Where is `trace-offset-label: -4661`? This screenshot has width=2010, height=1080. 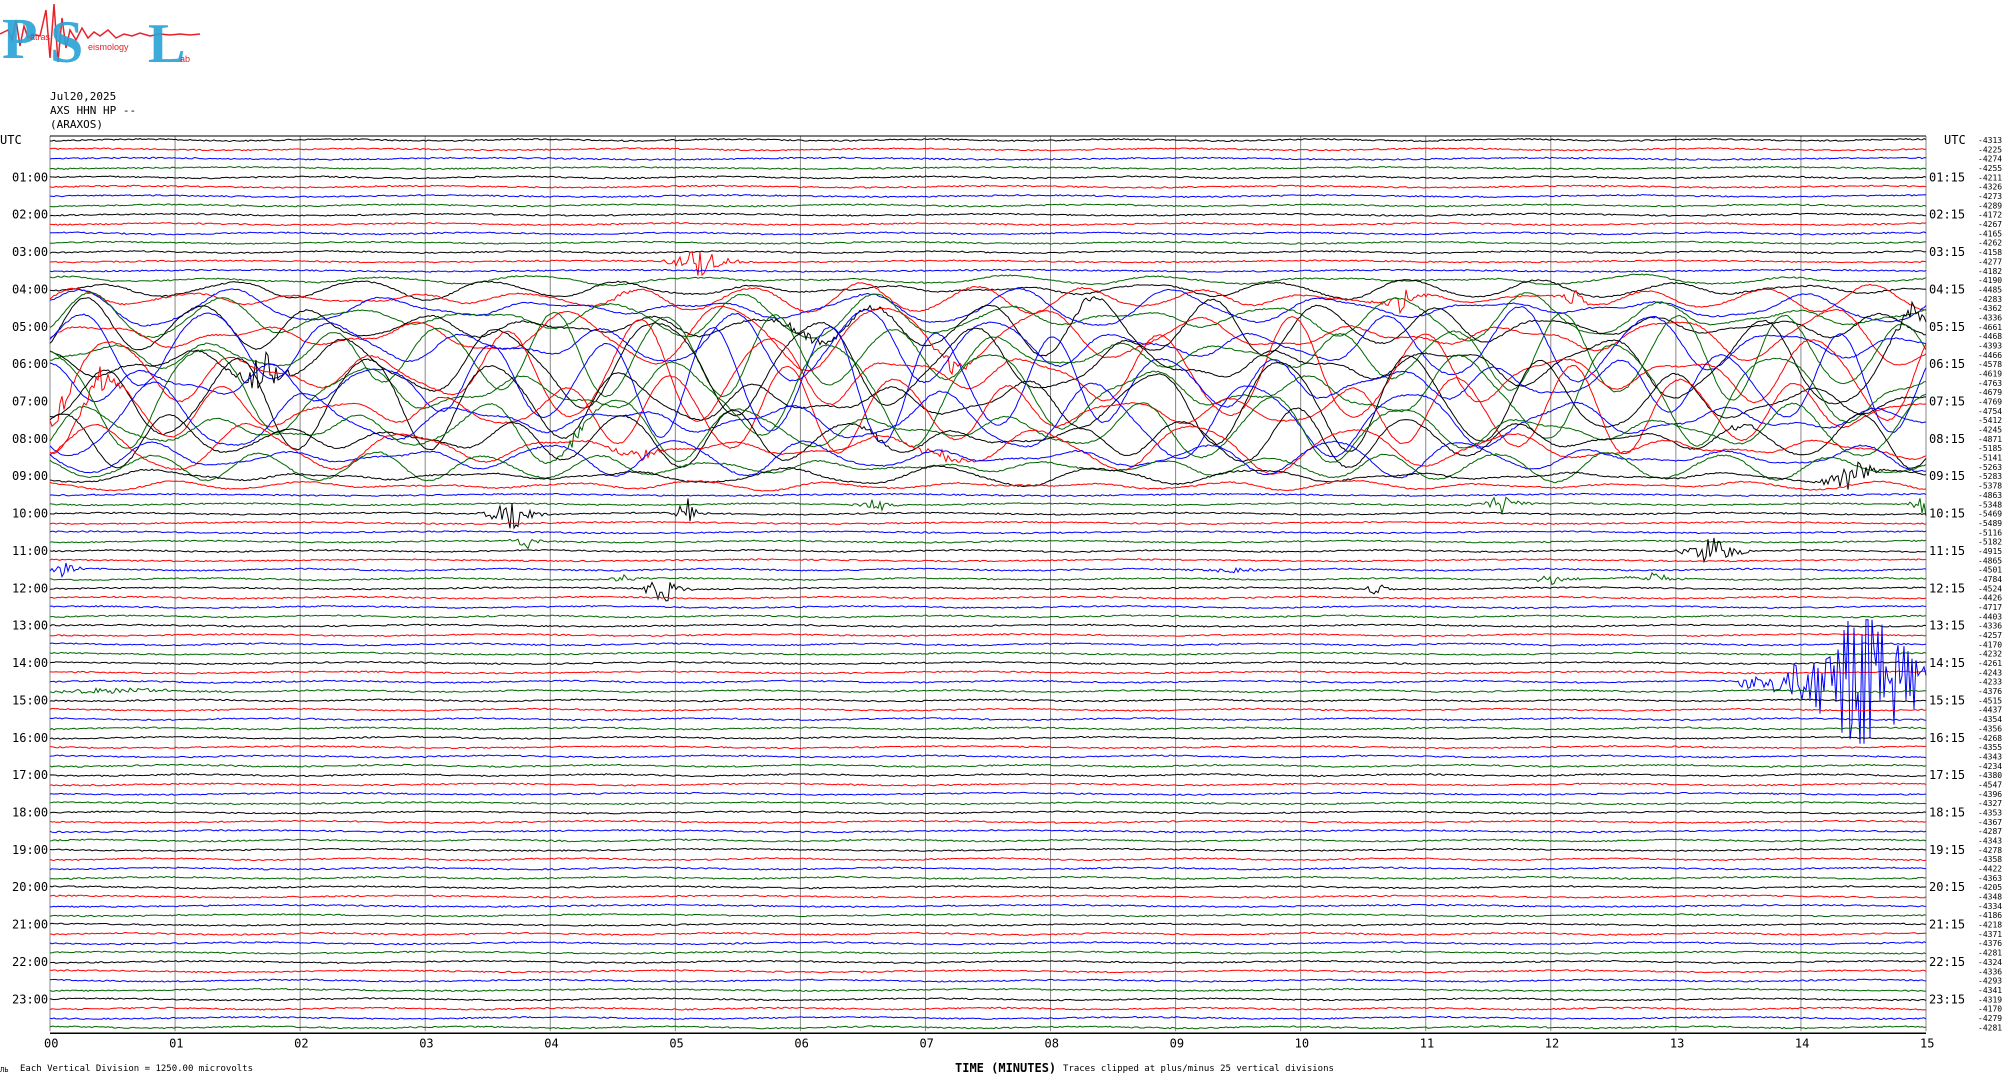
trace-offset-label: -4661 is located at coordinates (1990, 327).